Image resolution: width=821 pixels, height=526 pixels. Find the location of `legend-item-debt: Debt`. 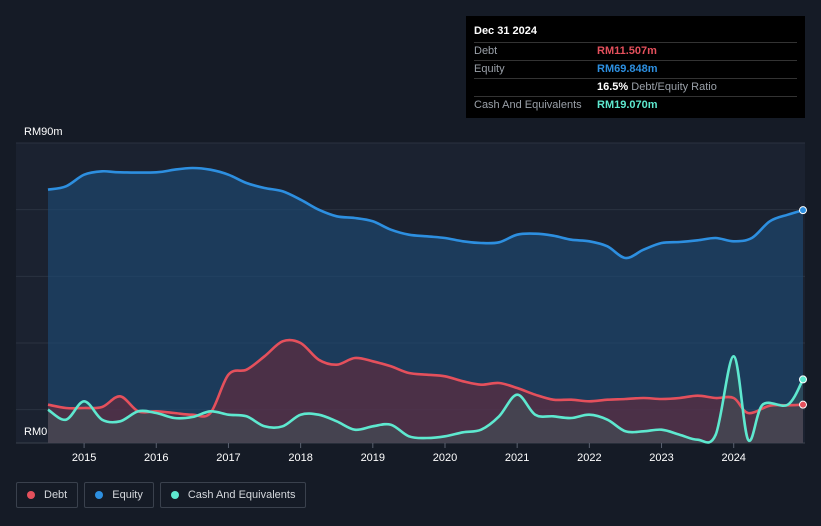

legend-item-debt: Debt is located at coordinates (47, 495).